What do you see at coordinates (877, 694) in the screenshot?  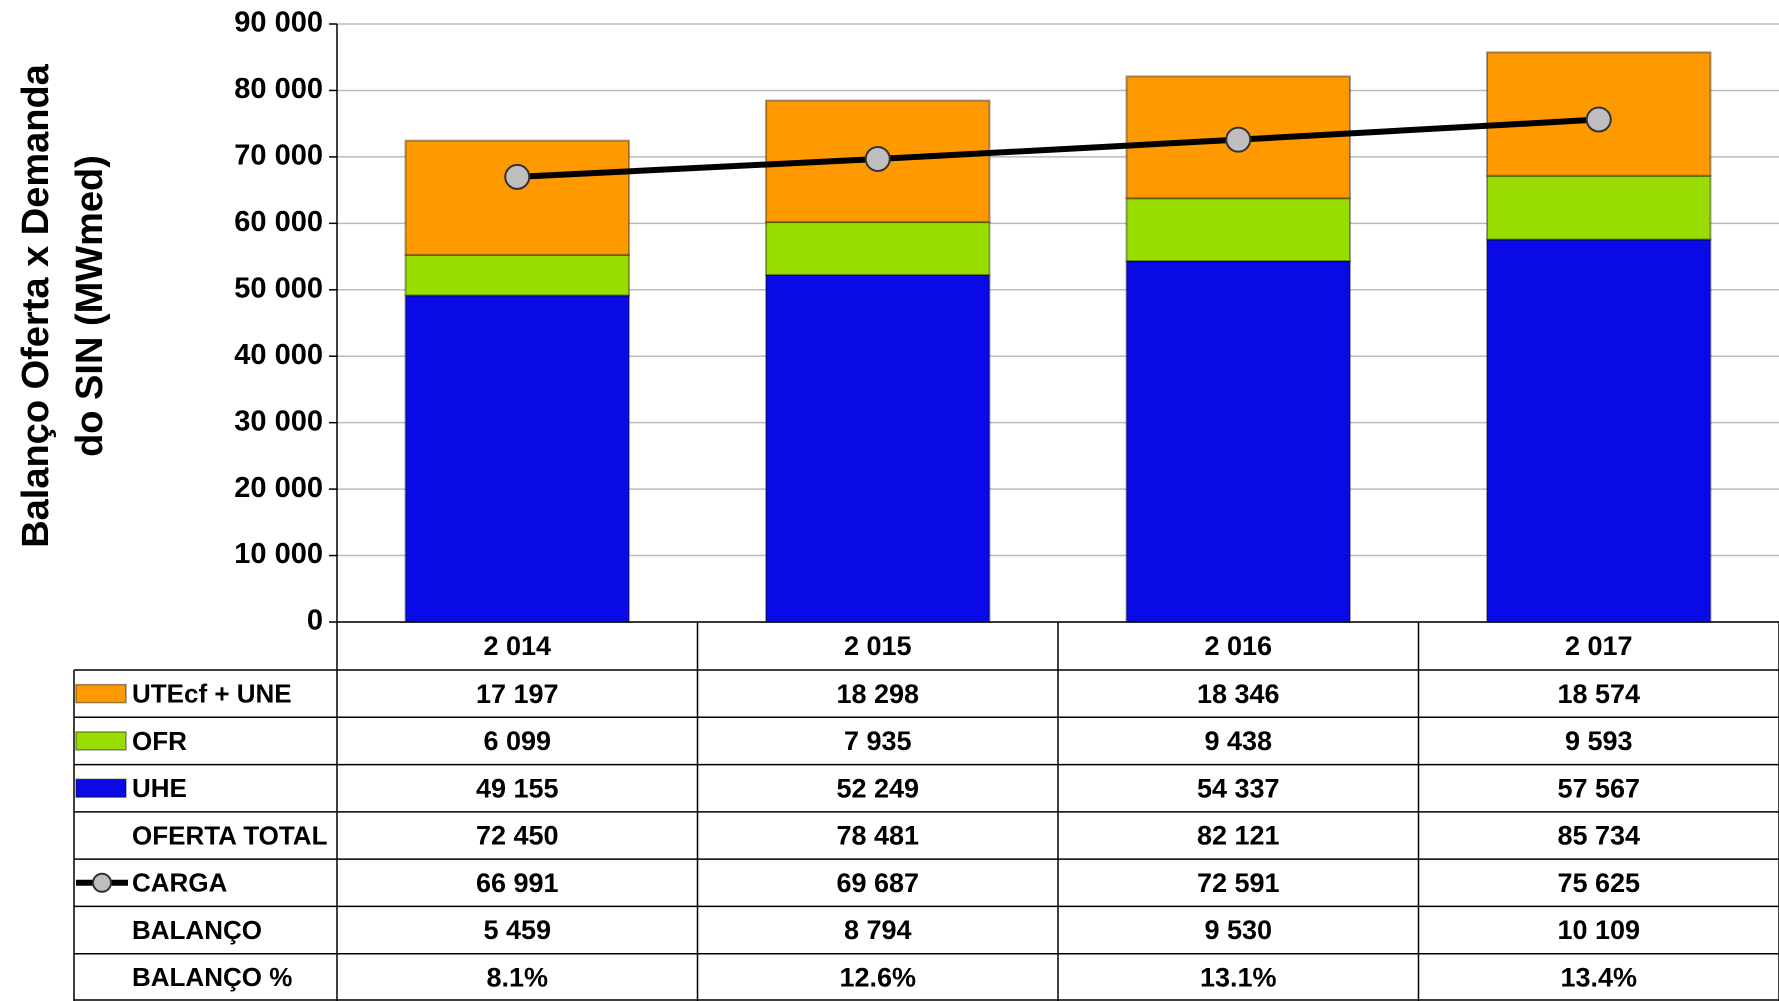 I see `table-value: 18 298` at bounding box center [877, 694].